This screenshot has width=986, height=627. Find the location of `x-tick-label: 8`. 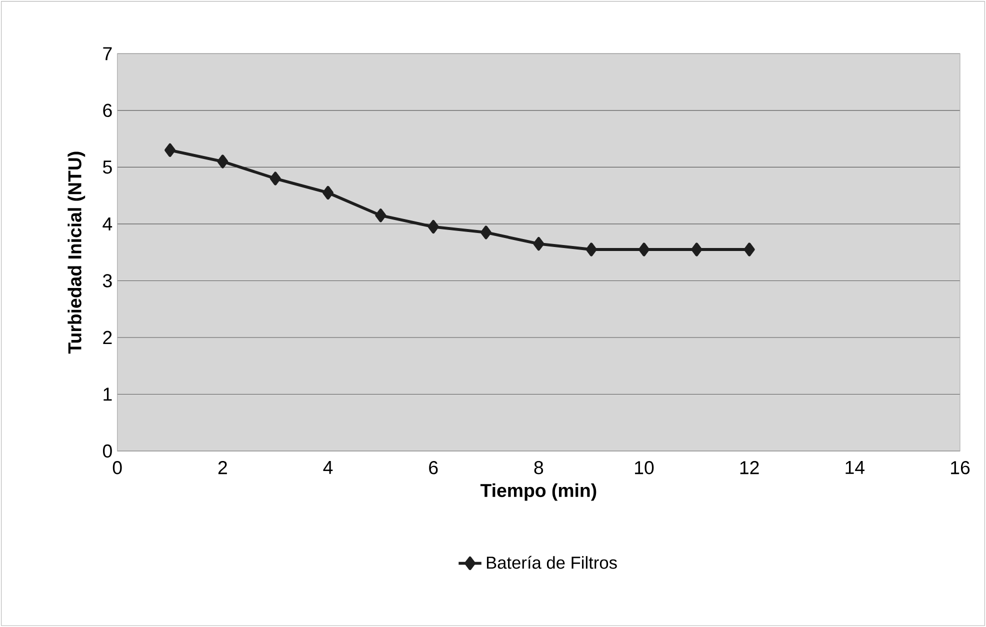

x-tick-label: 8 is located at coordinates (539, 467).